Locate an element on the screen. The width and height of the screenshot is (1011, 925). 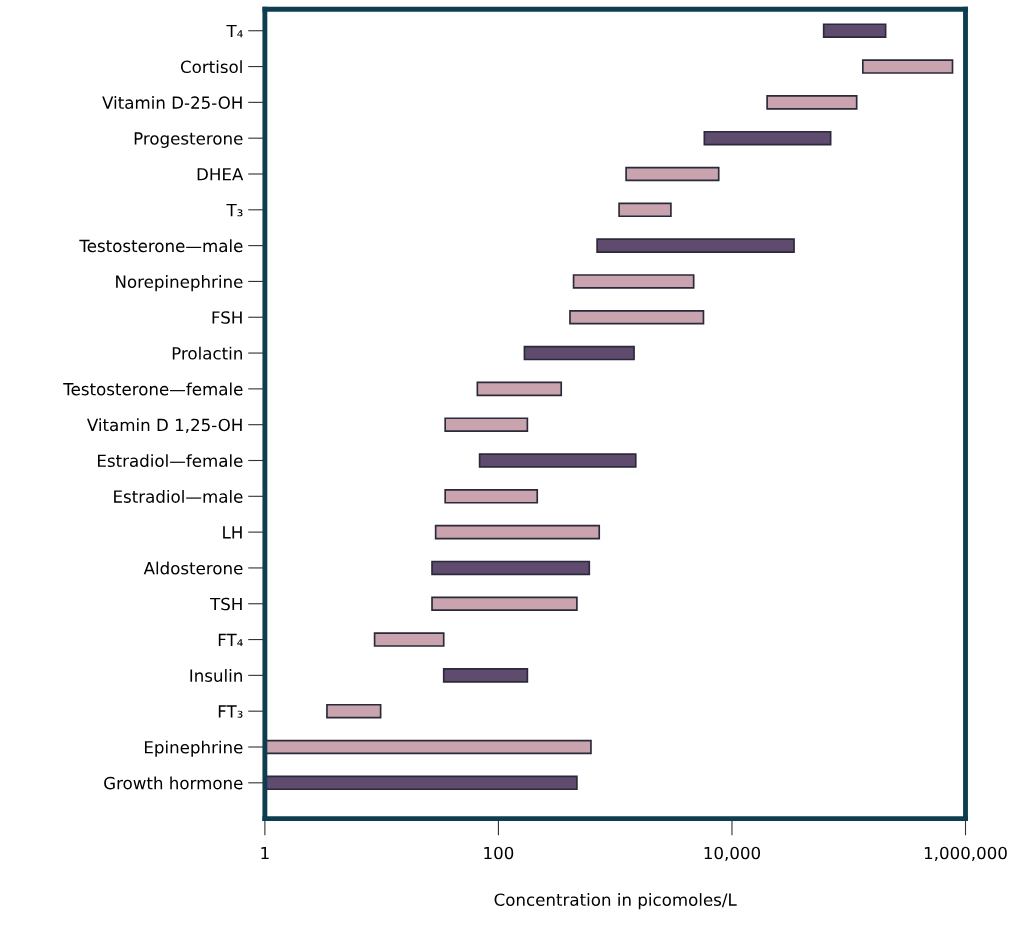
y-tick-label: T₄ is located at coordinates (234, 31).